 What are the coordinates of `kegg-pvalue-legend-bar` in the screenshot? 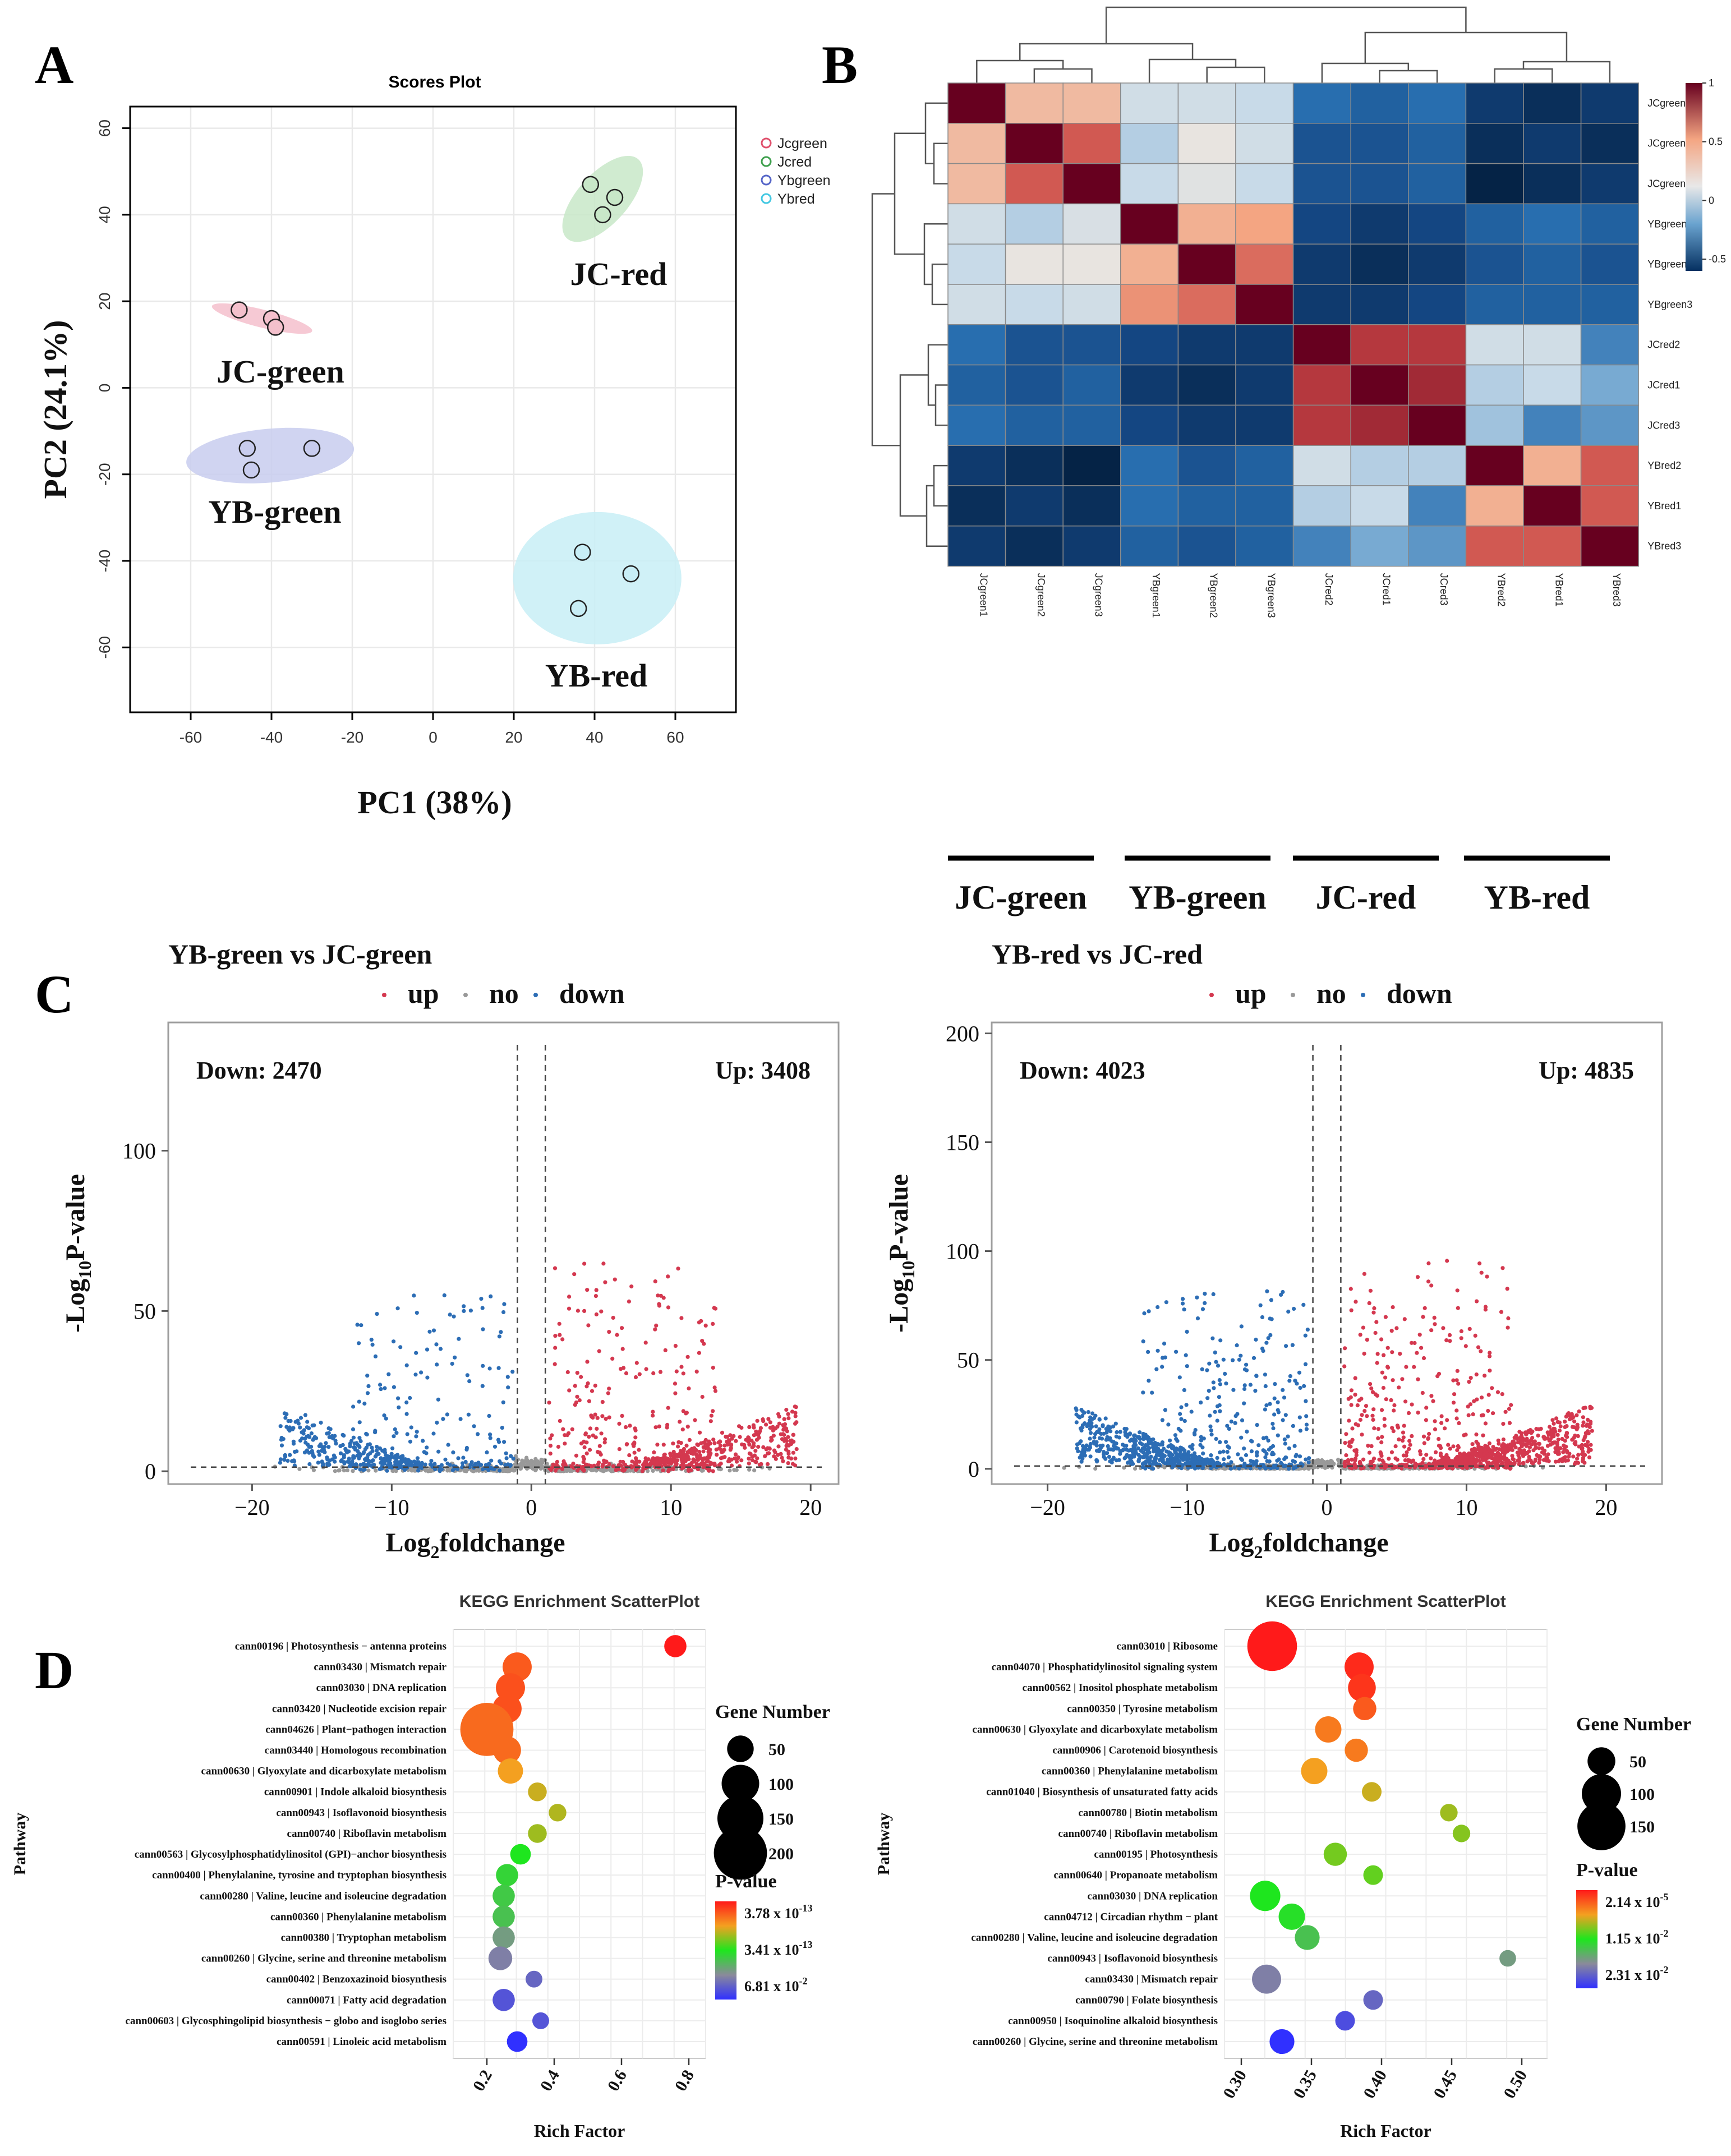 It's located at (1587, 1939).